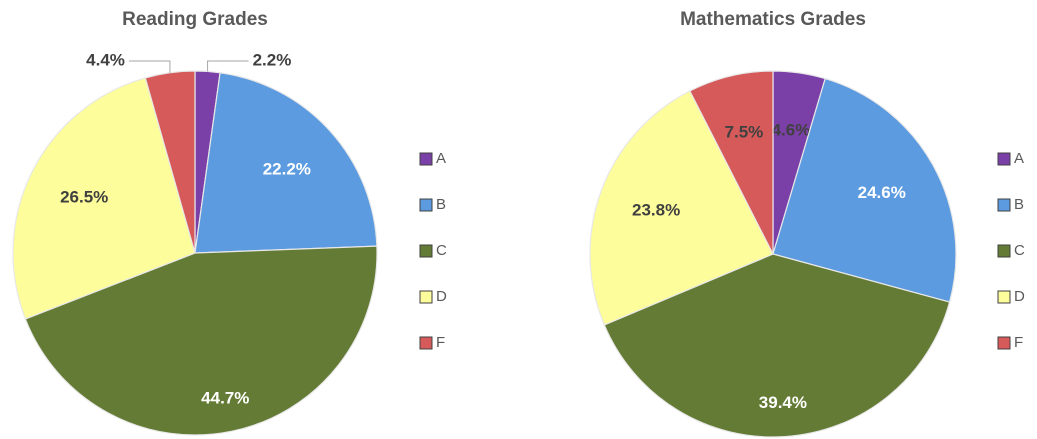 The width and height of the screenshot is (1037, 439). I want to click on data-label: 26.5%, so click(84, 196).